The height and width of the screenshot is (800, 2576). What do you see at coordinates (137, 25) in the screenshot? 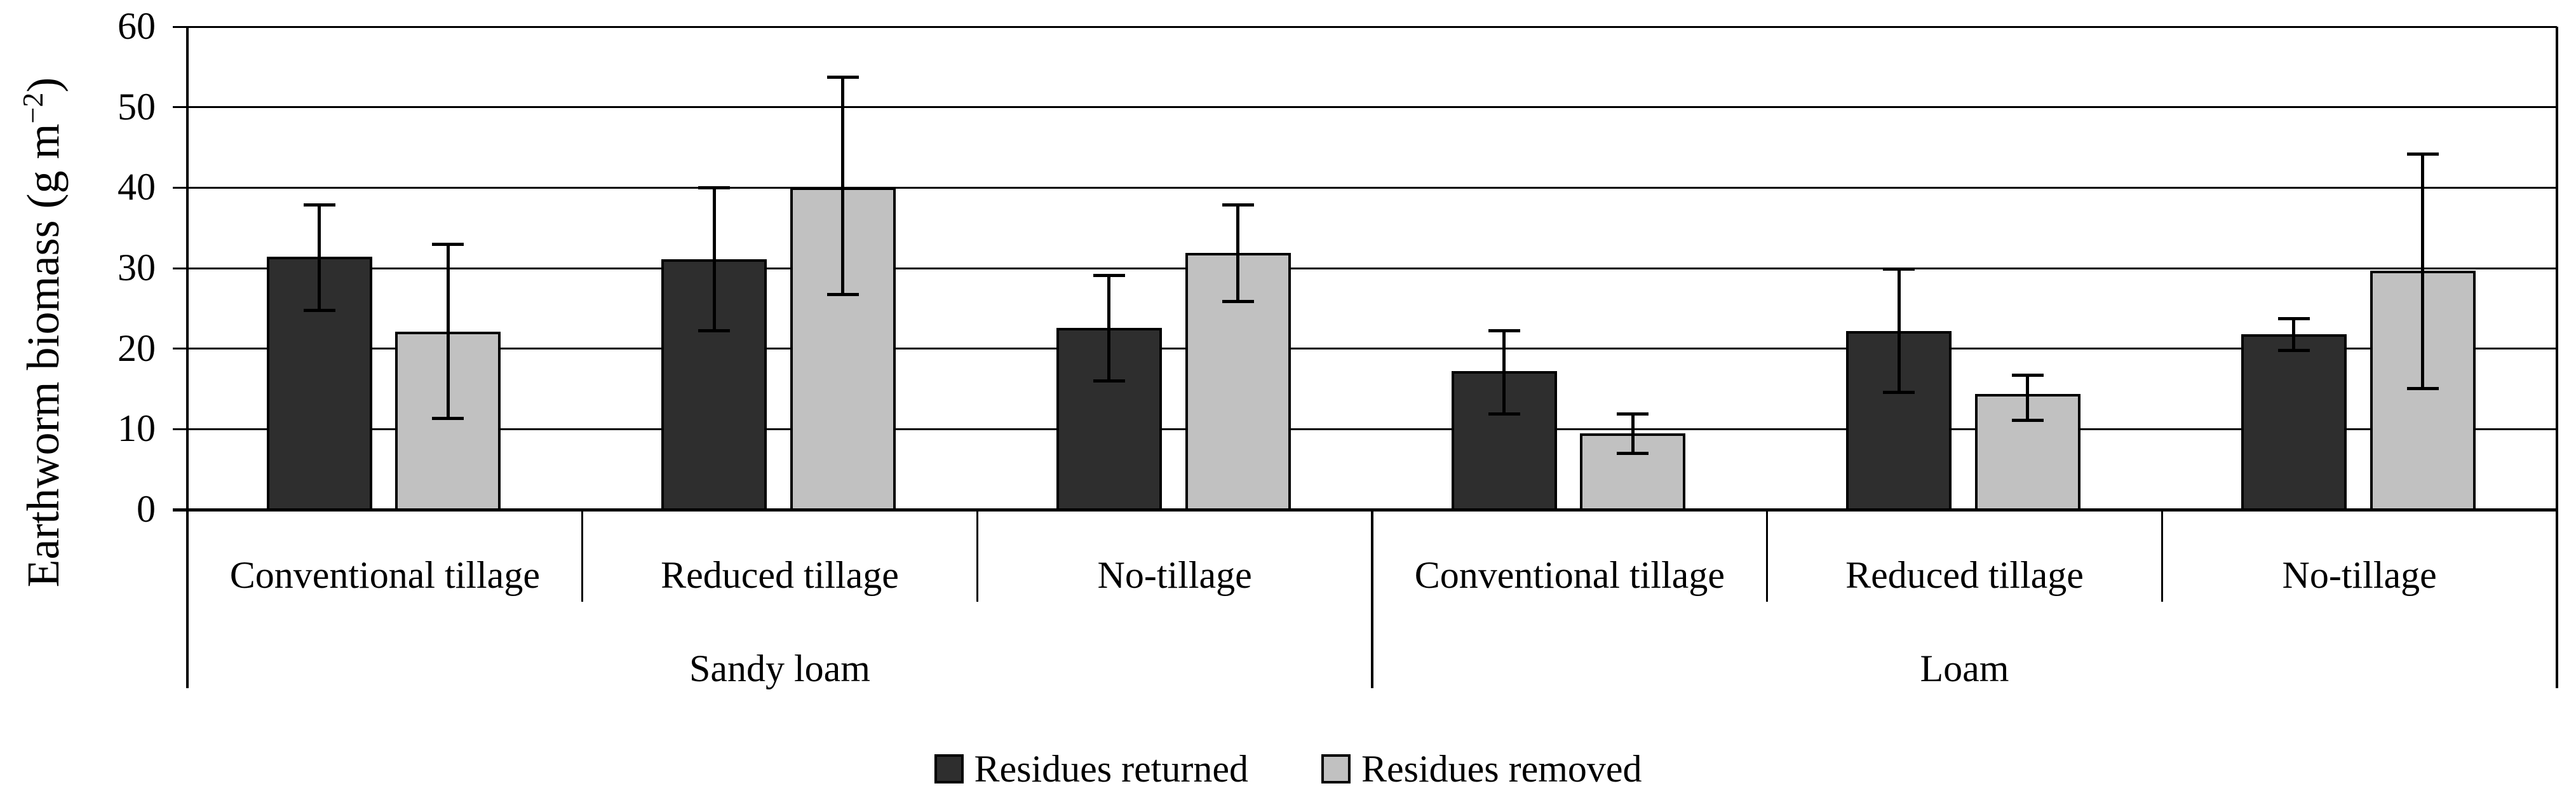
I see `y-tick-label: 60` at bounding box center [137, 25].